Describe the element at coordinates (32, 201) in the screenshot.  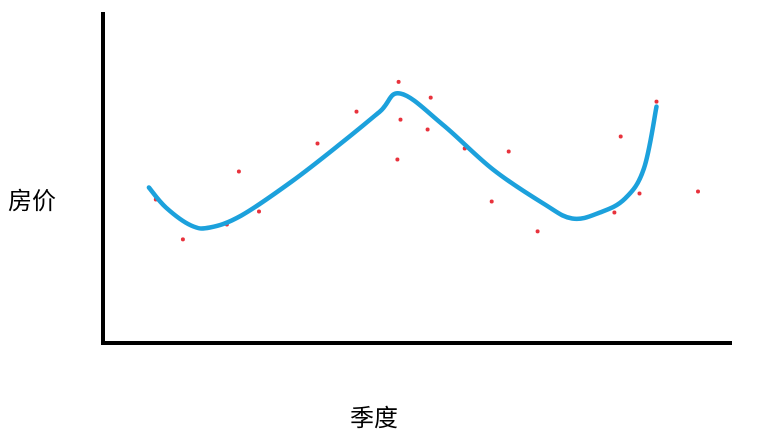
I see `y-axis-label: 房价` at that location.